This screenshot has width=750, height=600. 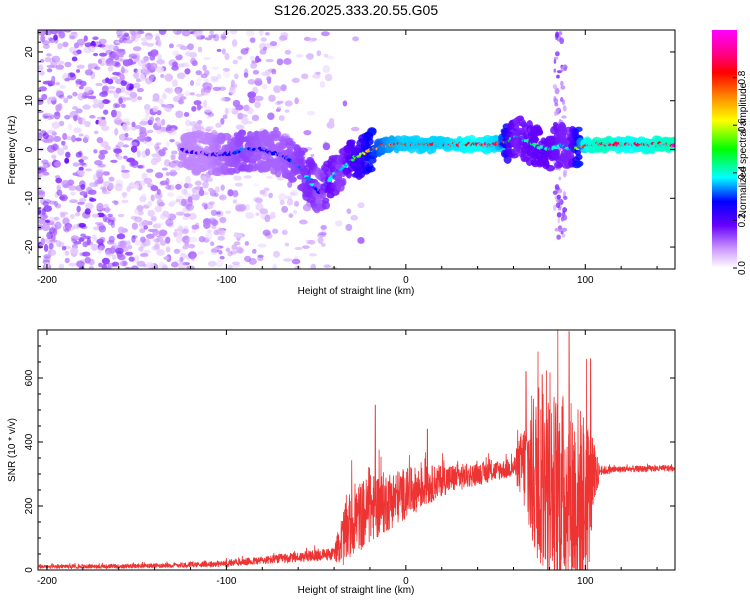 What do you see at coordinates (226, 280) in the screenshot?
I see `x-tick-label: -100` at bounding box center [226, 280].